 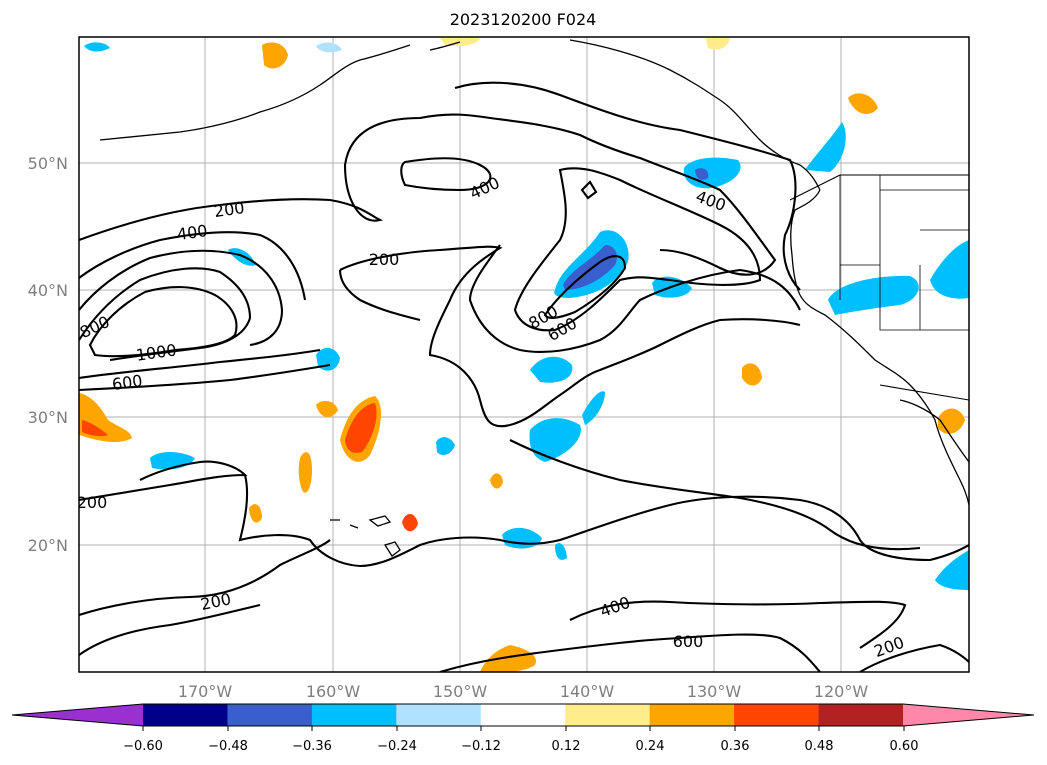 What do you see at coordinates (48, 545) in the screenshot?
I see `lat-label-20n: 20°N` at bounding box center [48, 545].